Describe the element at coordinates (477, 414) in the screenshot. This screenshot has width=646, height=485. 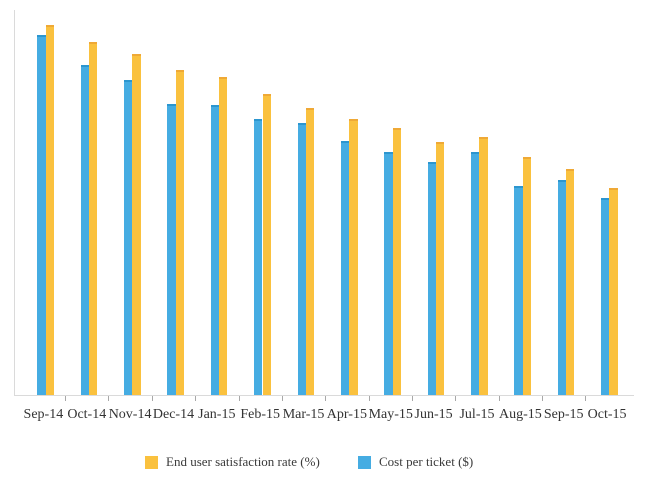
I see `x-axis-label: Jul-15` at that location.